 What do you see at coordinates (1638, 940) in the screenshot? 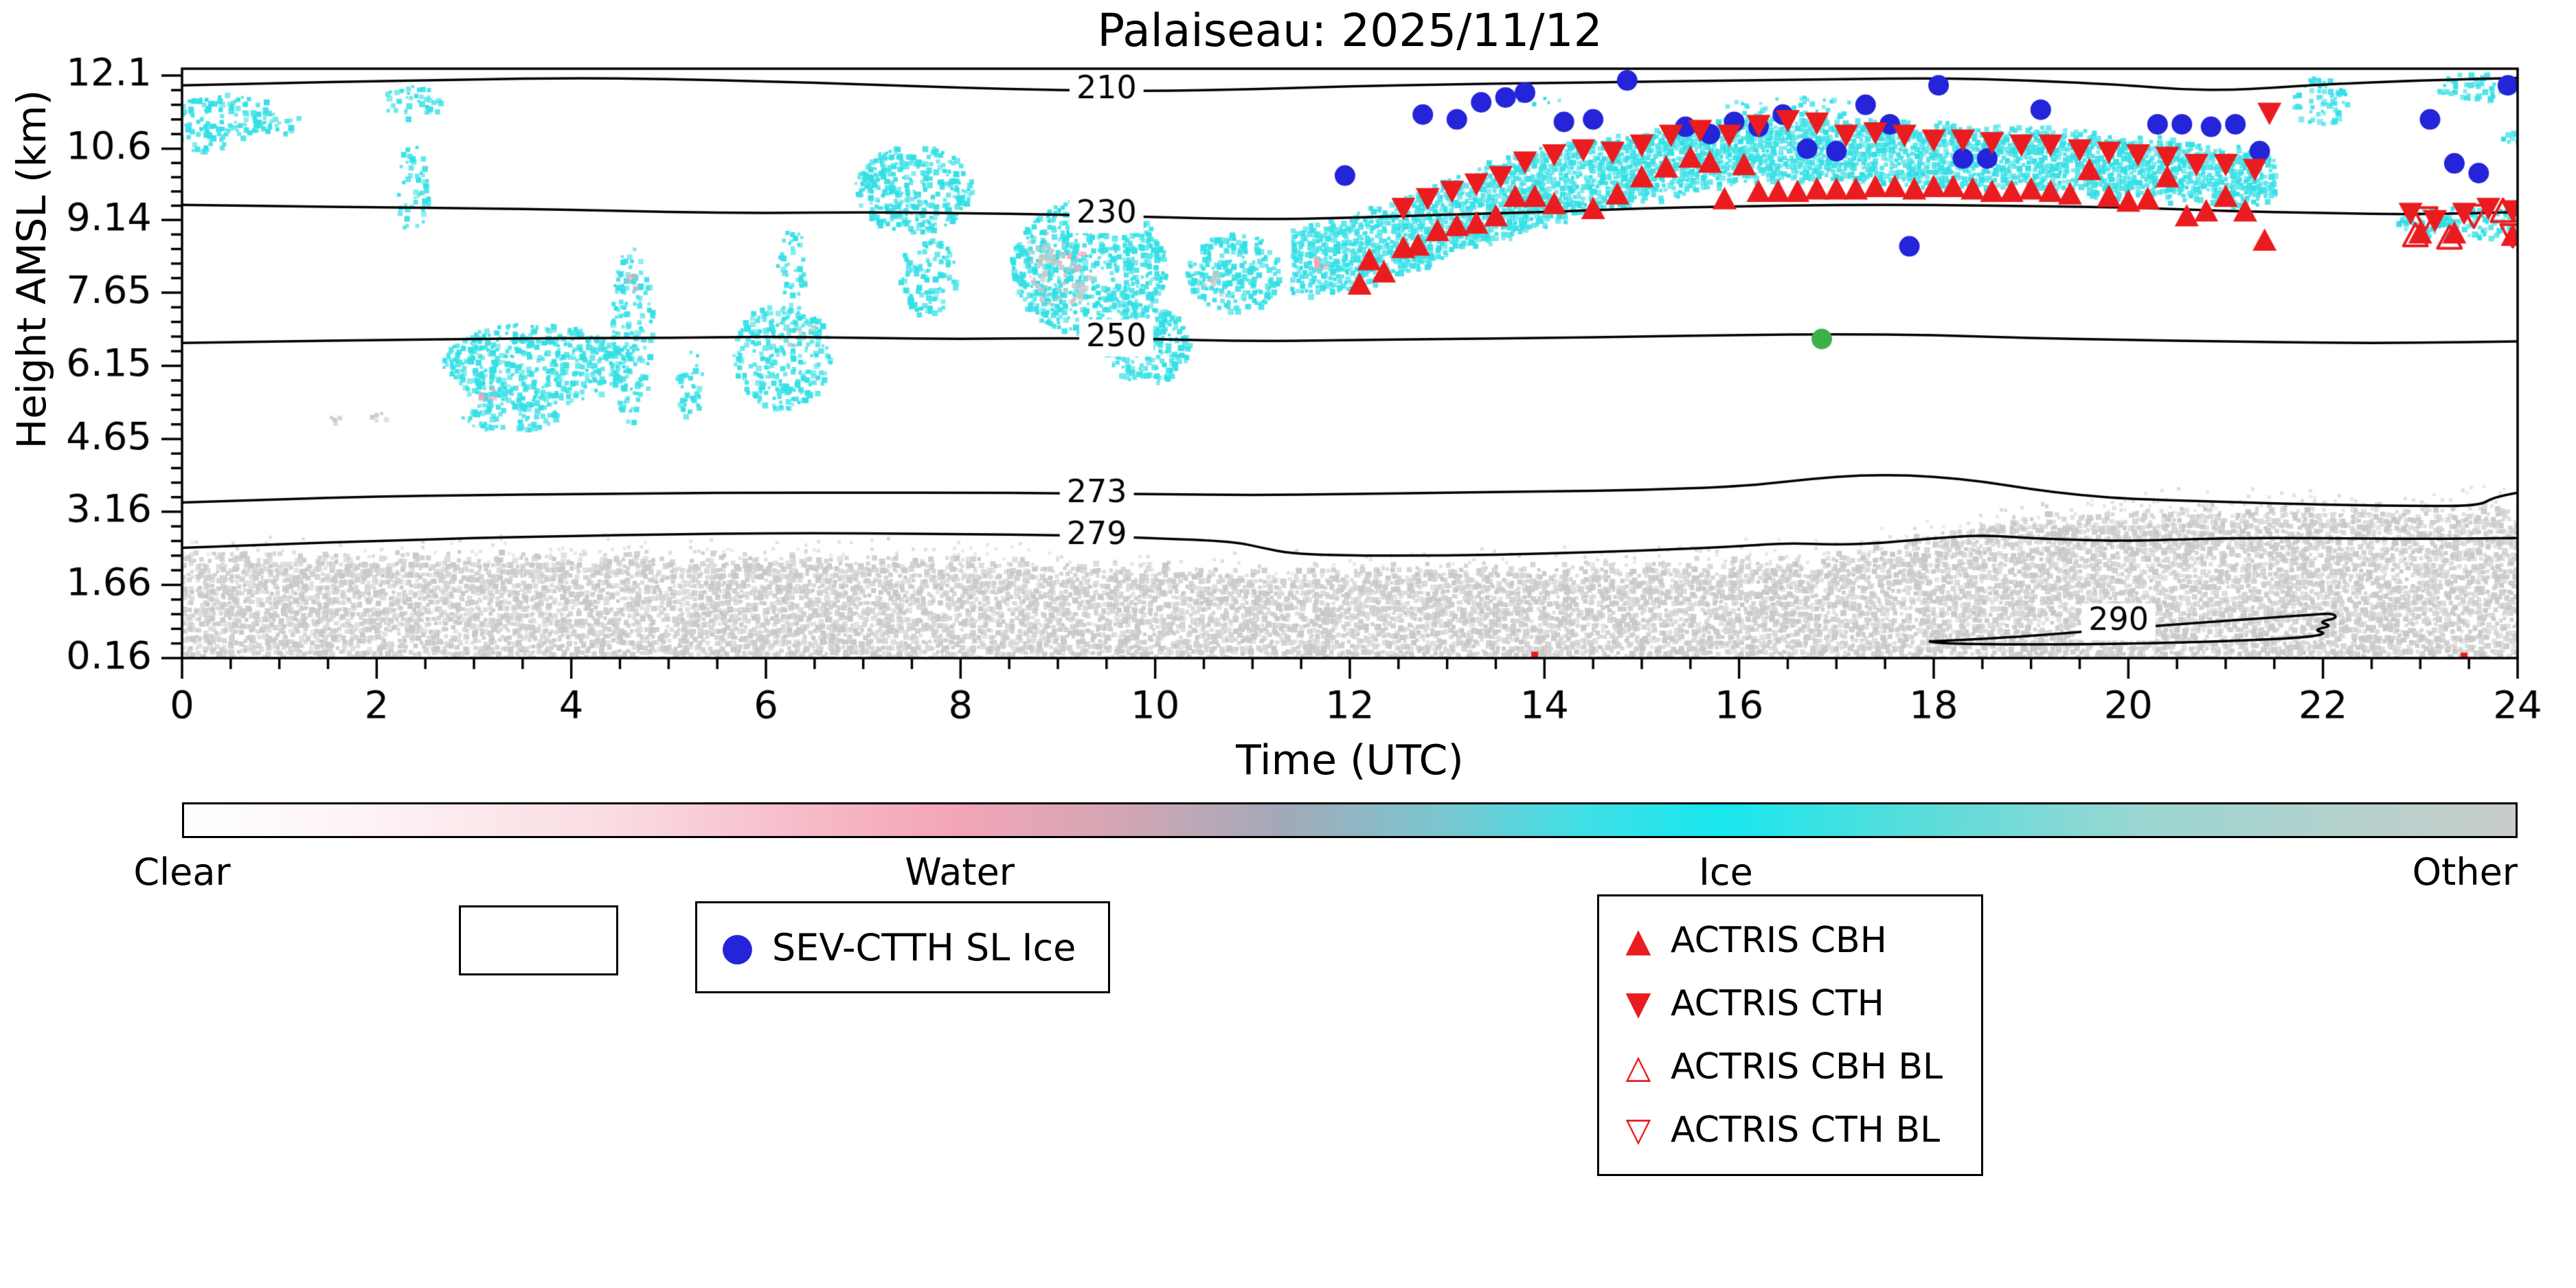
I see `cbh-triangle-icon: ▲` at bounding box center [1638, 940].